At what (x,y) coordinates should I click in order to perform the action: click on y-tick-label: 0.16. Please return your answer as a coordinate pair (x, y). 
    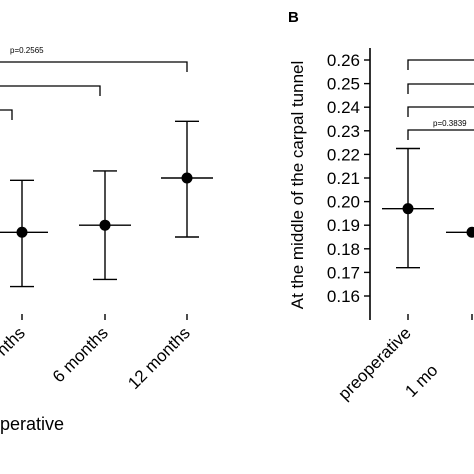
    Looking at the image, I should click on (343, 296).